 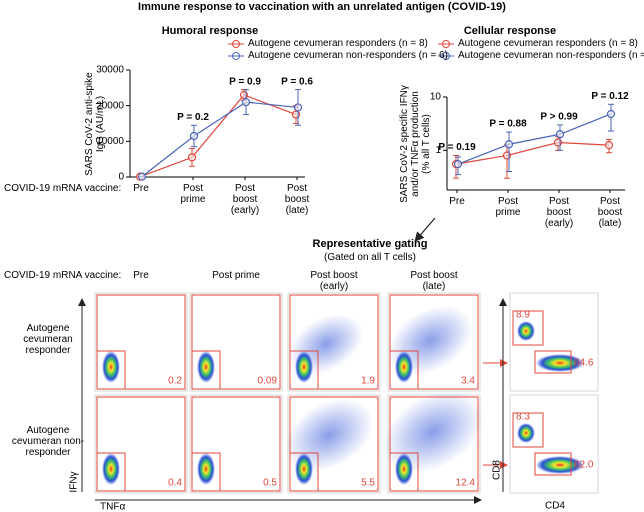 I want to click on y-tick-label: 30000, so click(x=110, y=70).